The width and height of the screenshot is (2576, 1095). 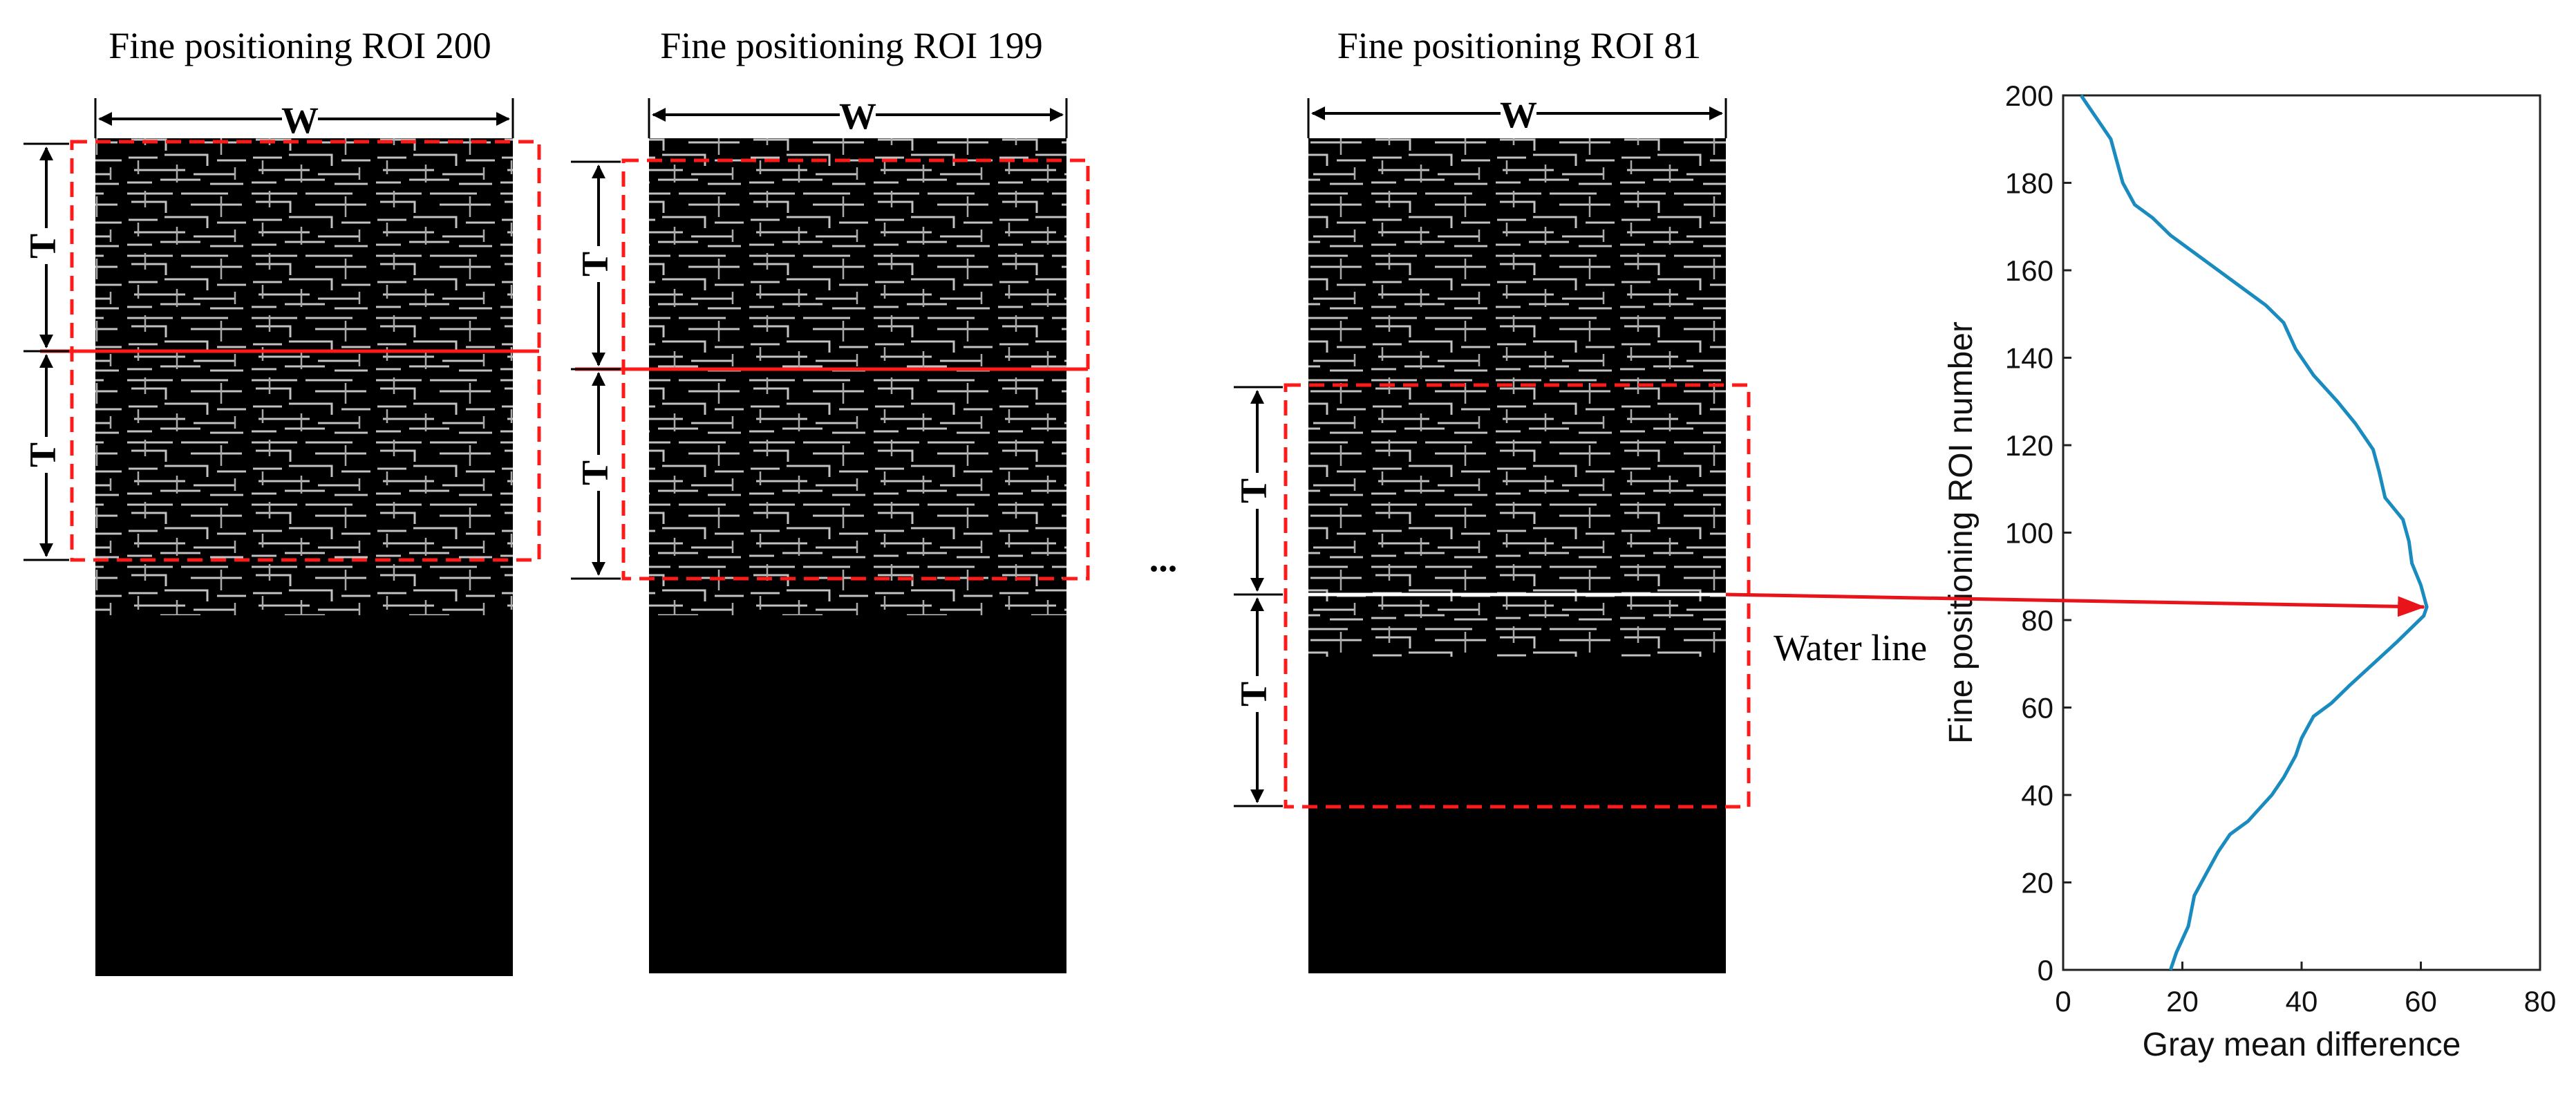 What do you see at coordinates (1519, 45) in the screenshot?
I see `panel-title: Fine positioning ROI 81` at bounding box center [1519, 45].